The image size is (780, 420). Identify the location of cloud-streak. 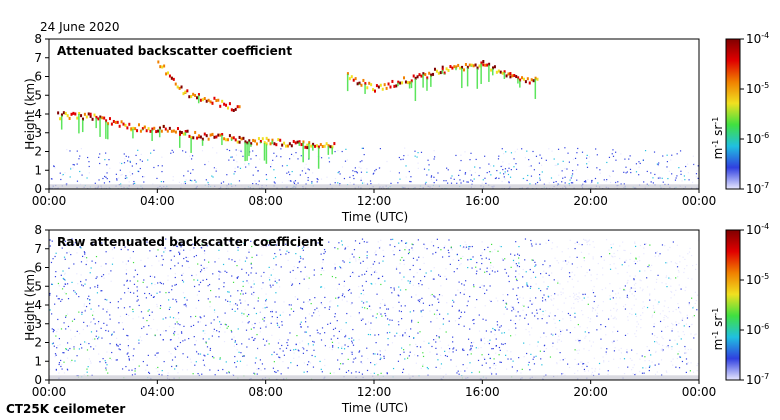
(251, 145).